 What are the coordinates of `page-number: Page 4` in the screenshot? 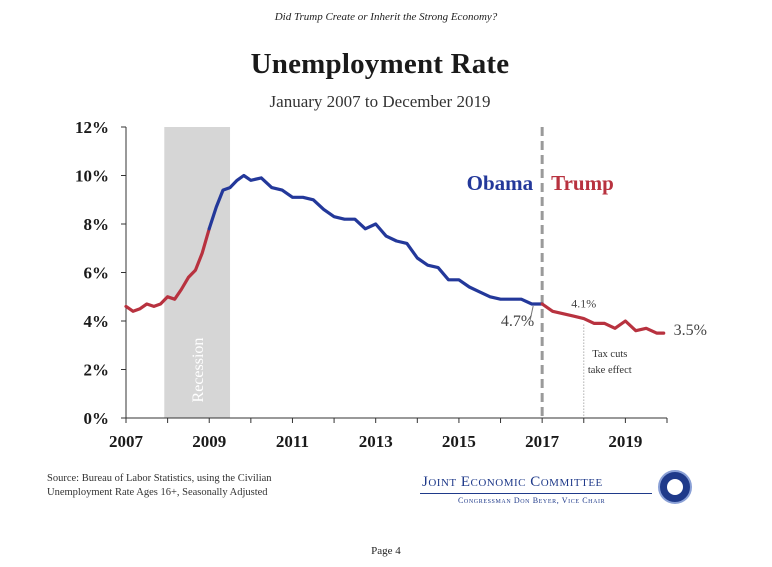 It's located at (386, 551).